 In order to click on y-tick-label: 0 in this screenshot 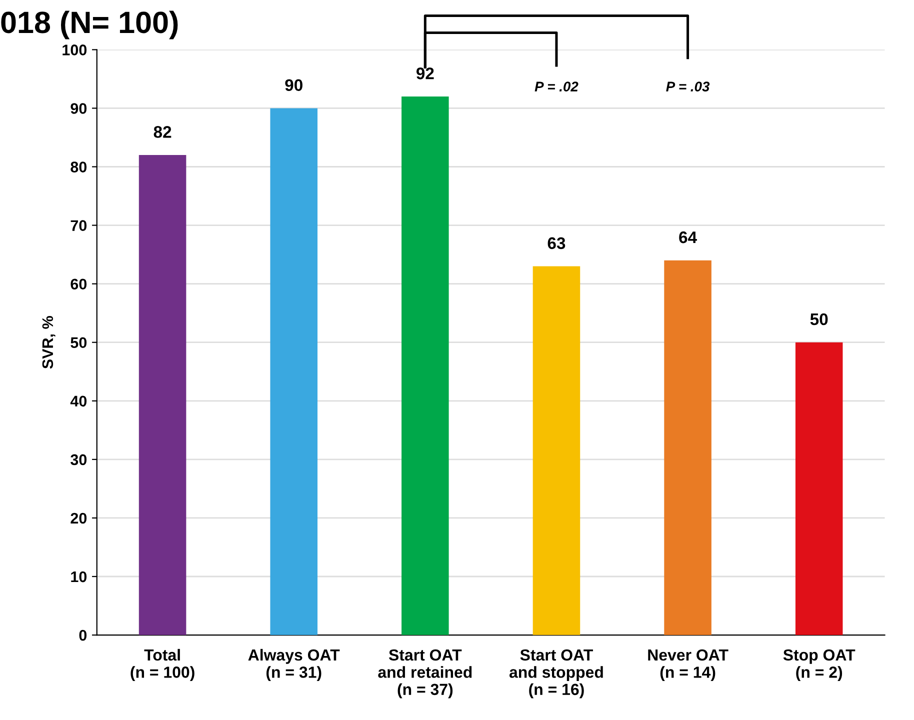, I will do `click(83, 635)`.